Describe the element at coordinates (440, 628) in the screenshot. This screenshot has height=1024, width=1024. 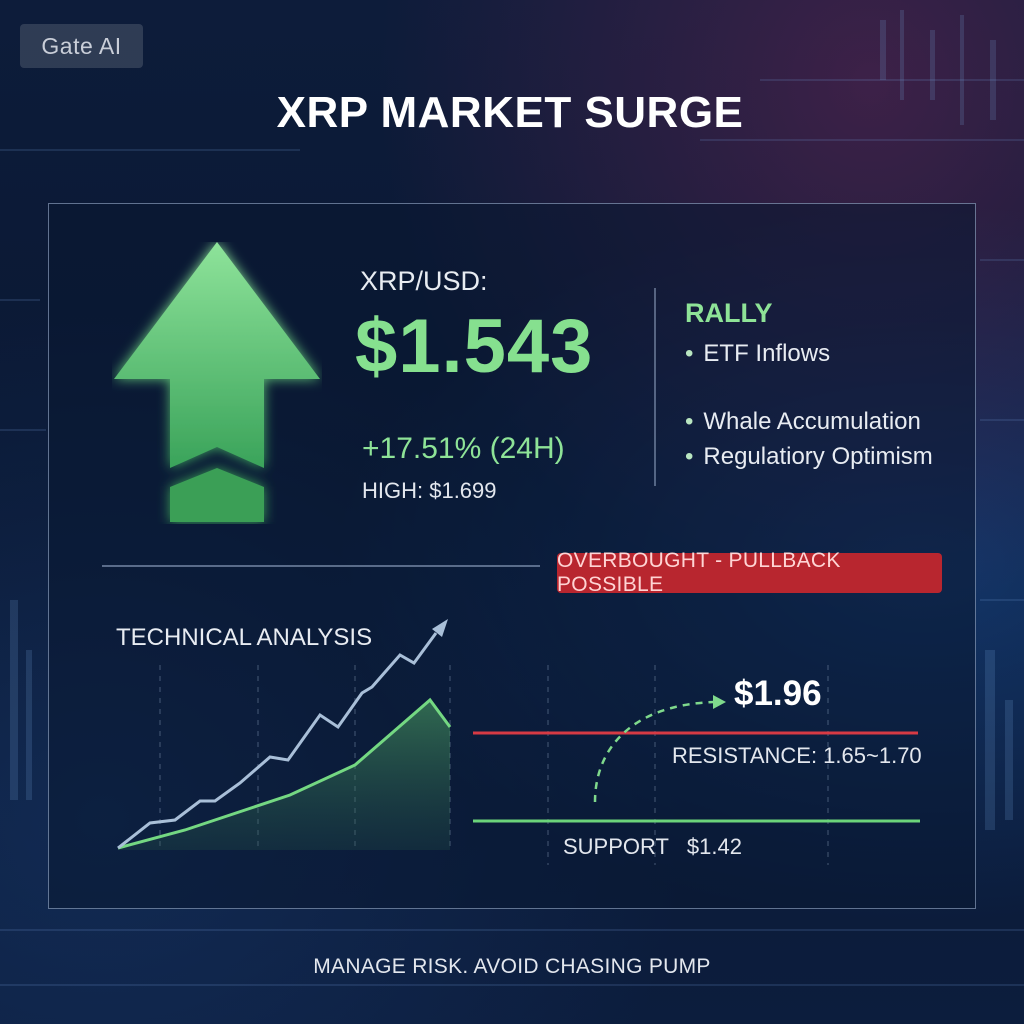
I see `trend-arrow-icon` at that location.